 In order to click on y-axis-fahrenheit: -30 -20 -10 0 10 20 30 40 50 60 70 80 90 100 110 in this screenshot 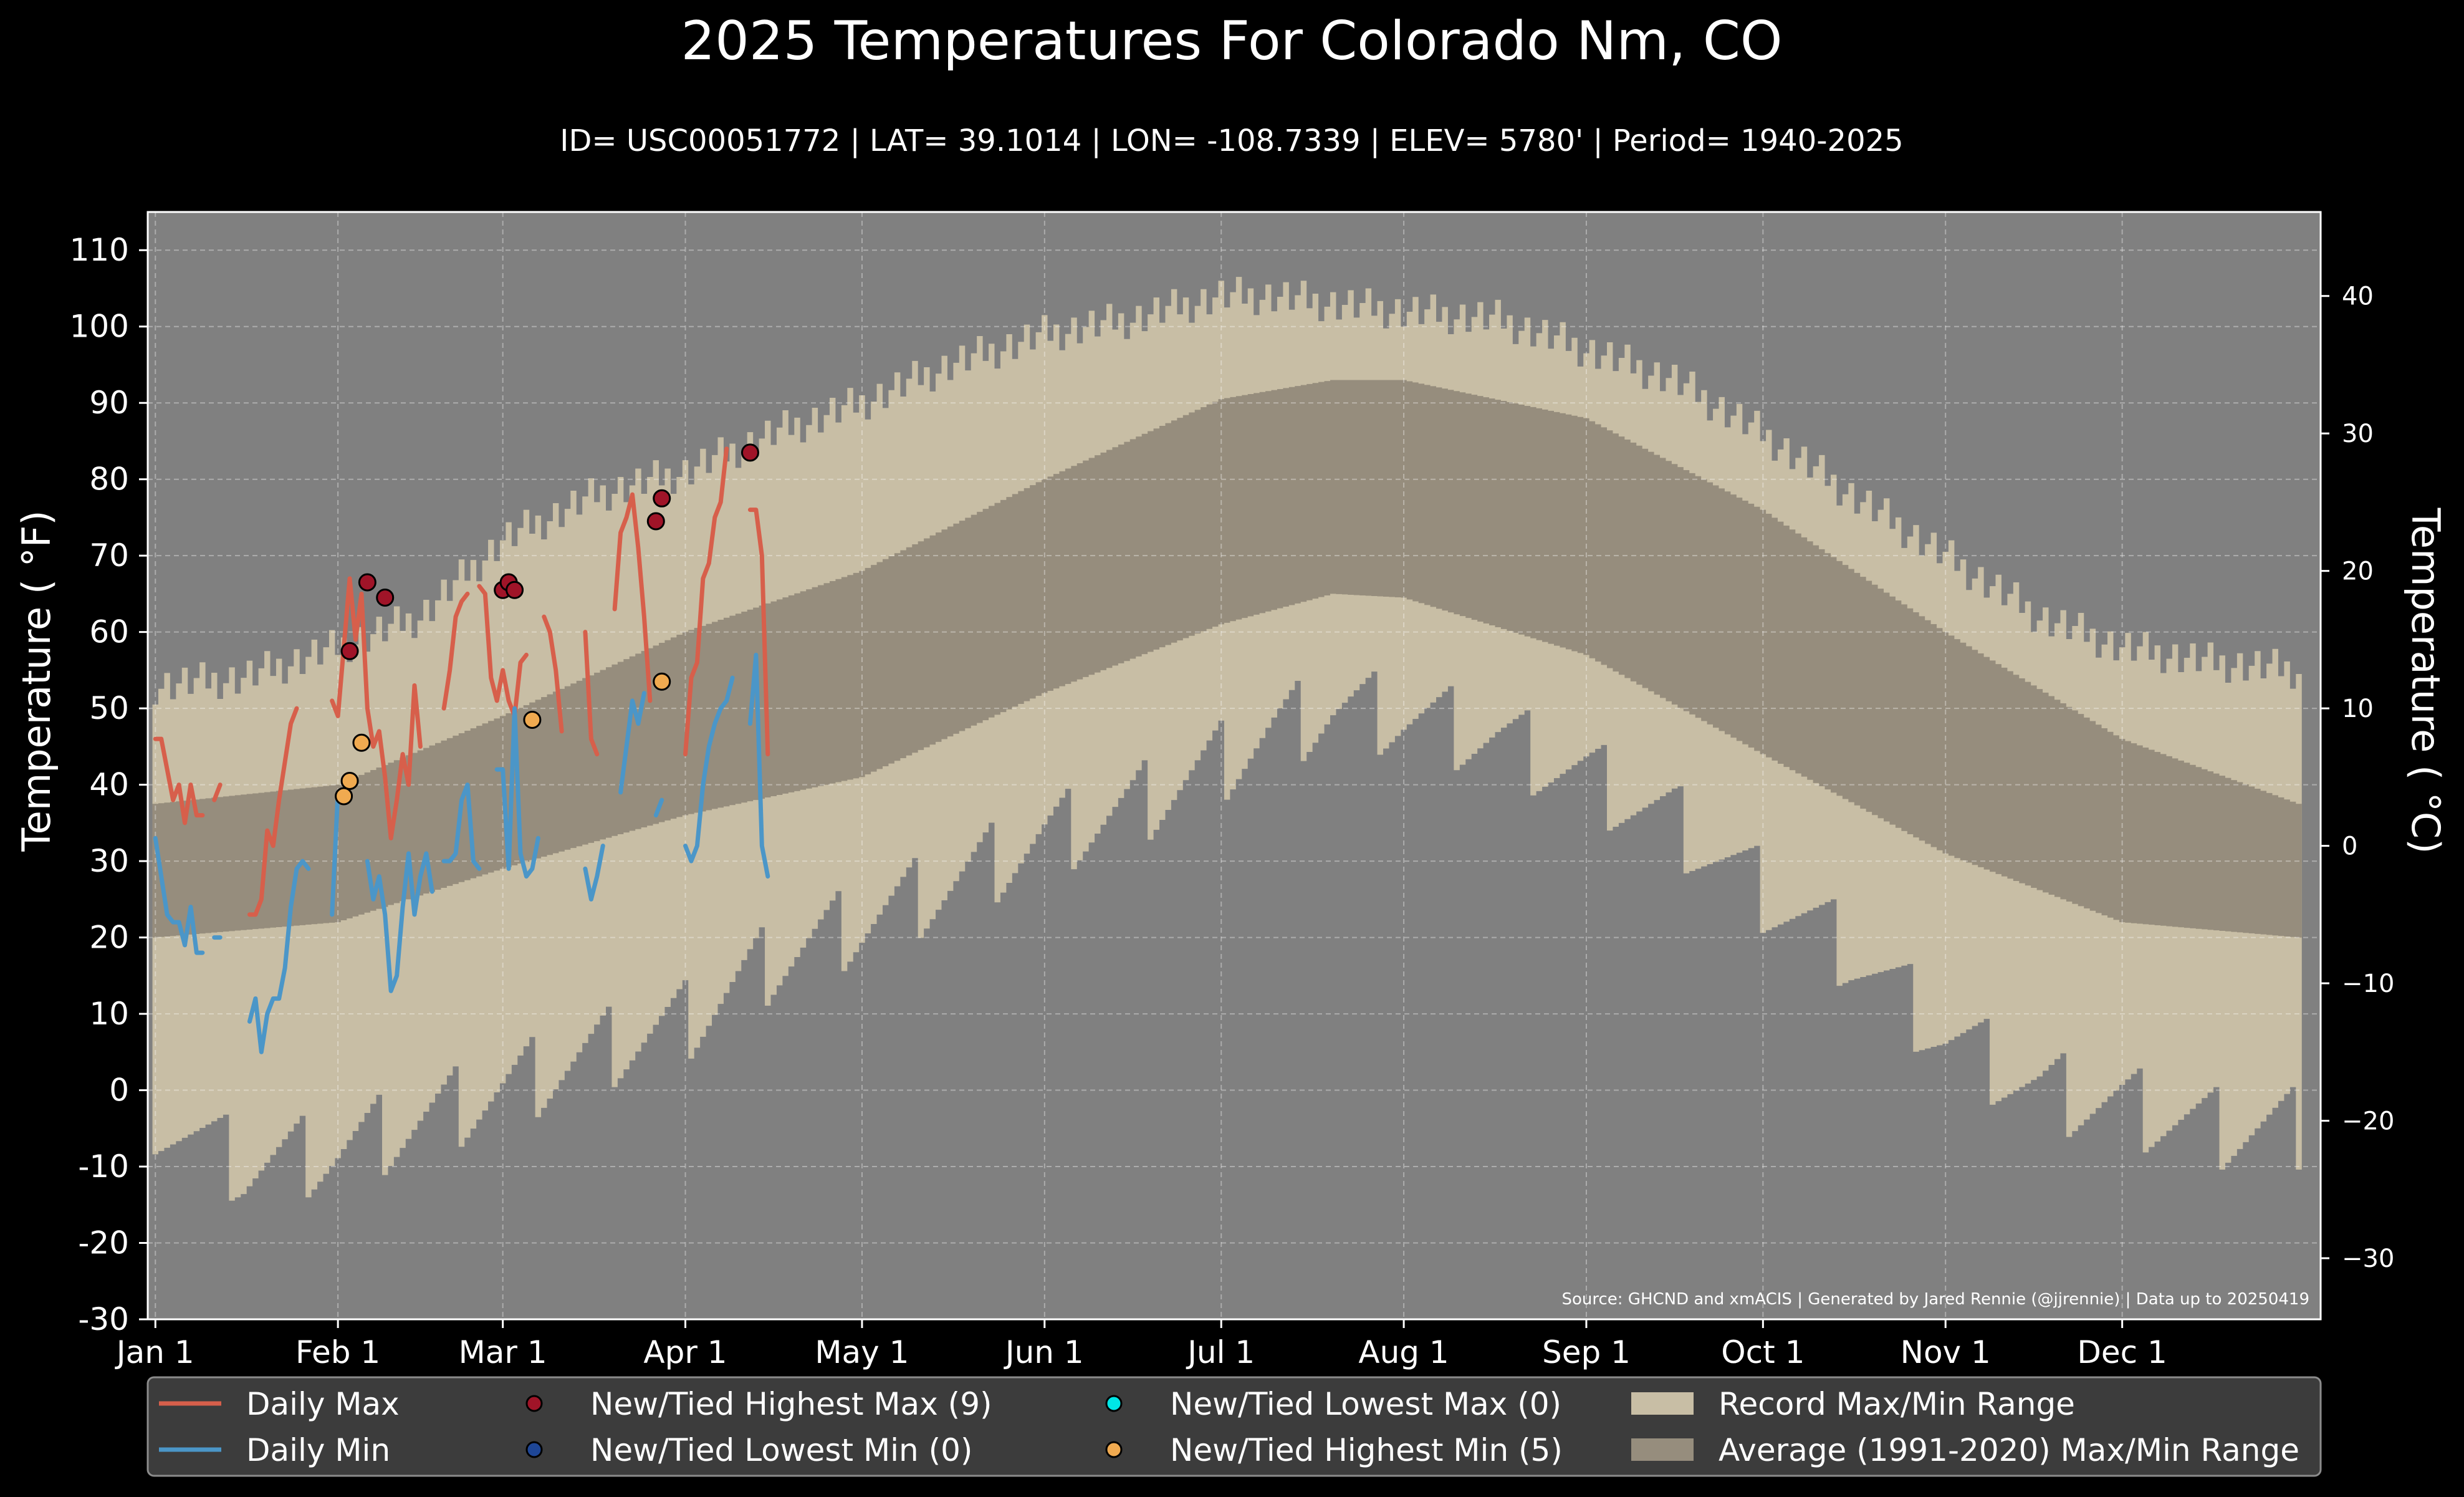, I will do `click(109, 784)`.